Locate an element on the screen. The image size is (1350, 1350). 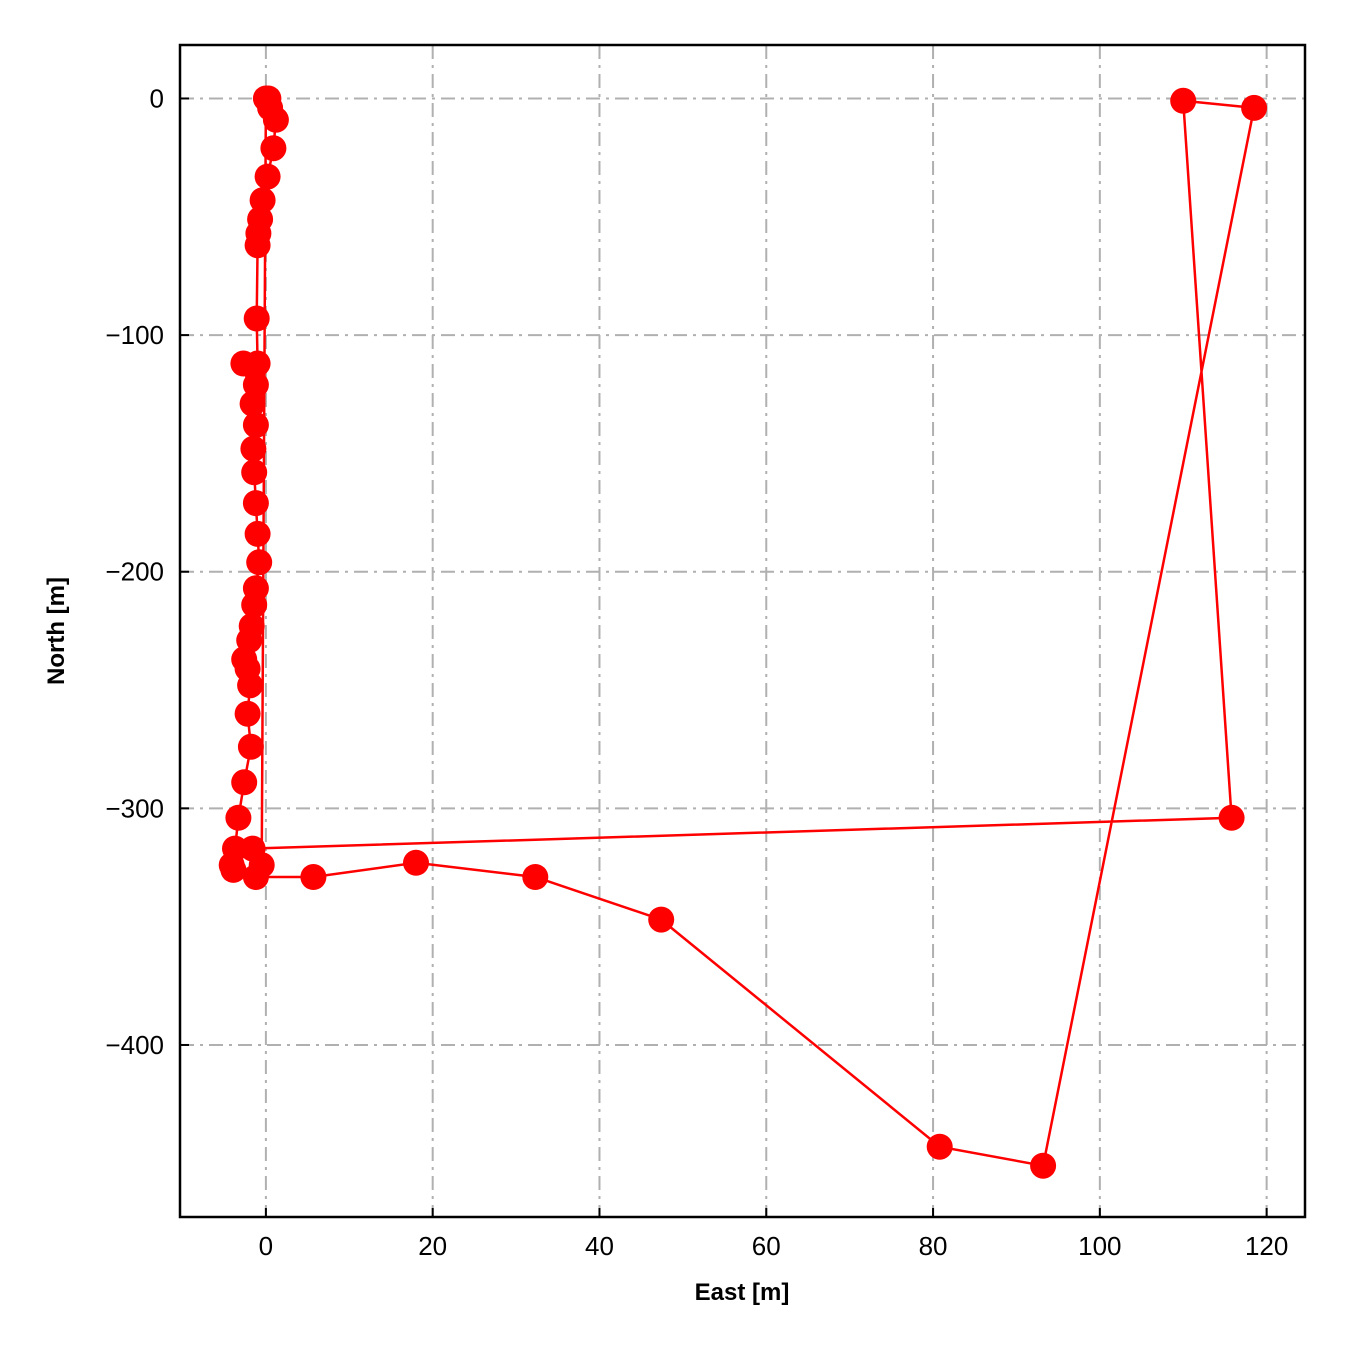
y-tick-label: 0 is located at coordinates (157, 98).